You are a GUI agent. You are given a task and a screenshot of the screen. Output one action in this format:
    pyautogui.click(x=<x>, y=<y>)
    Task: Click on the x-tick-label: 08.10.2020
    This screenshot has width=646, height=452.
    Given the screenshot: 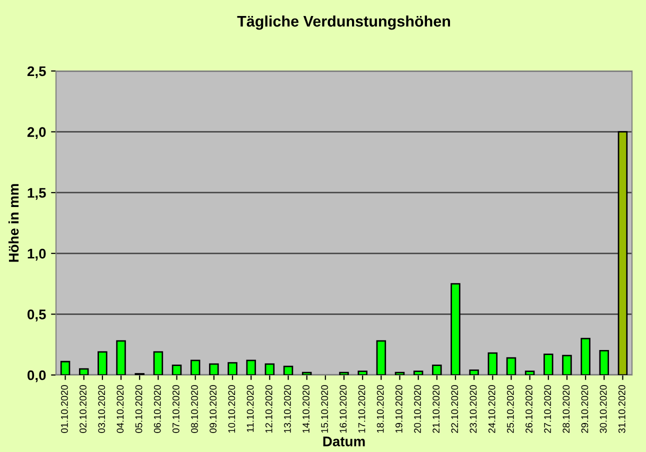 What is the action you would take?
    pyautogui.click(x=194, y=409)
    